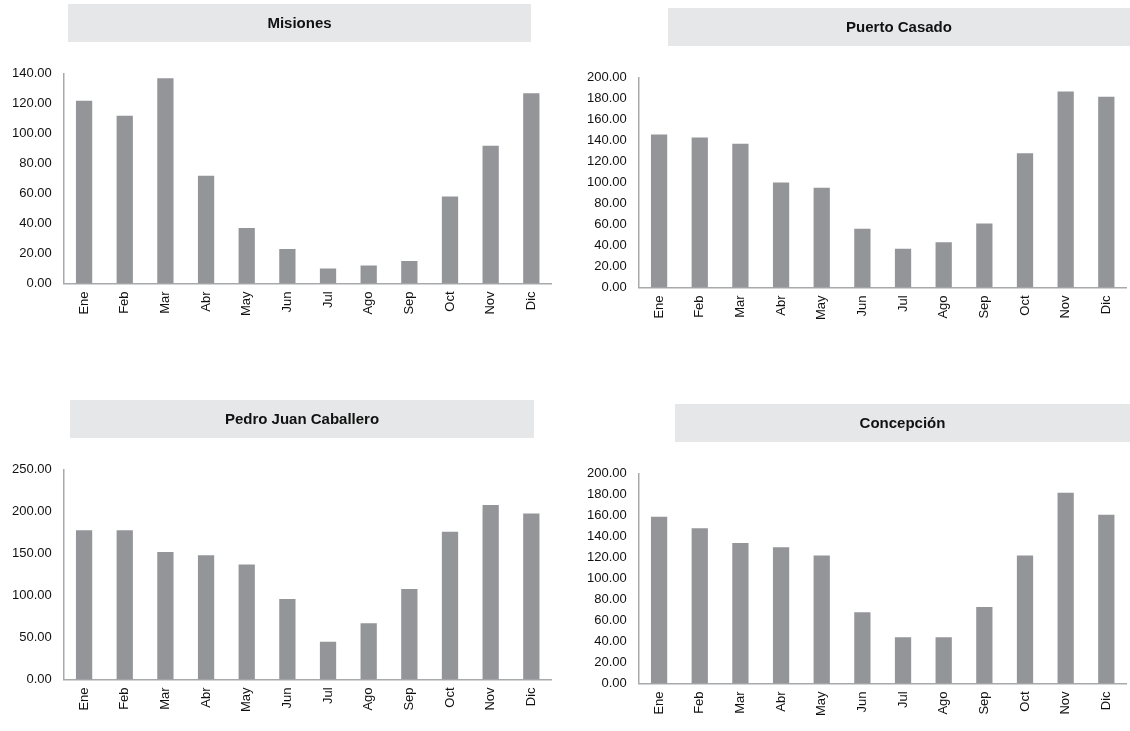 The image size is (1130, 731). I want to click on chart-title: Puerto Casado, so click(899, 27).